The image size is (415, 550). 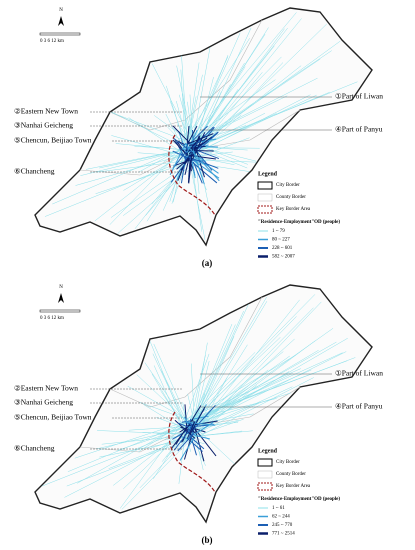 What do you see at coordinates (281, 240) in the screenshot?
I see `legend-range: 80 ~ 227` at bounding box center [281, 240].